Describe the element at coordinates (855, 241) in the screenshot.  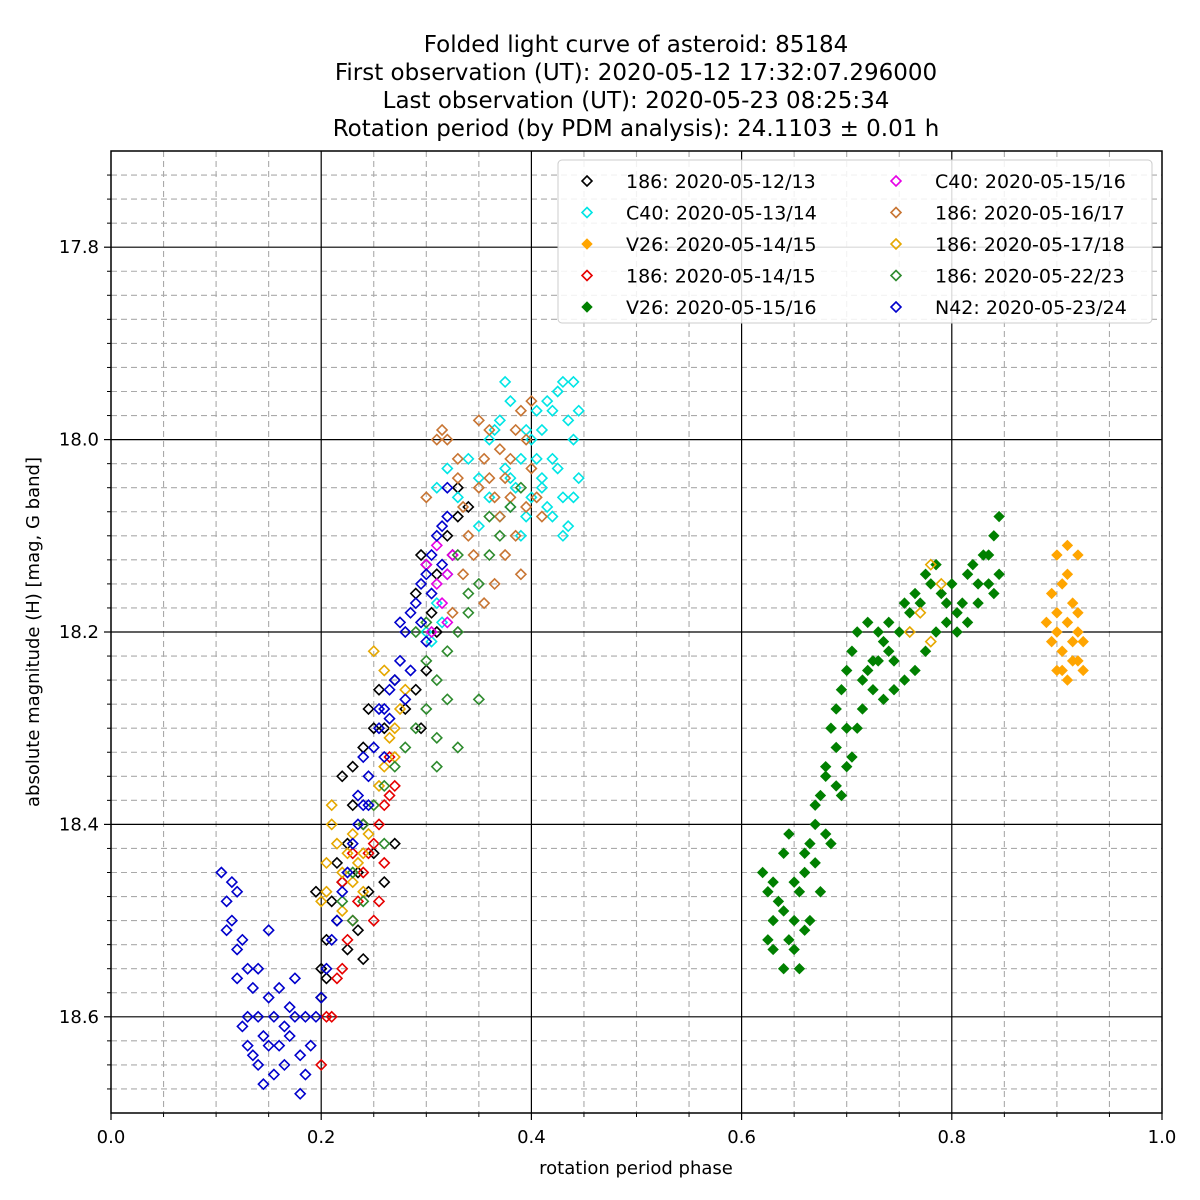
I see `legend-box` at that location.